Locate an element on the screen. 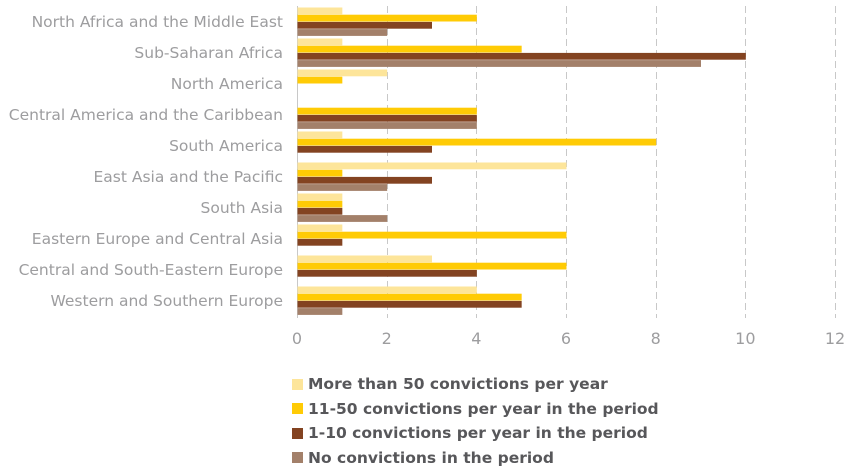 This screenshot has height=474, width=848. legend-item: 11-50 convictions per year in the period is located at coordinates (475, 409).